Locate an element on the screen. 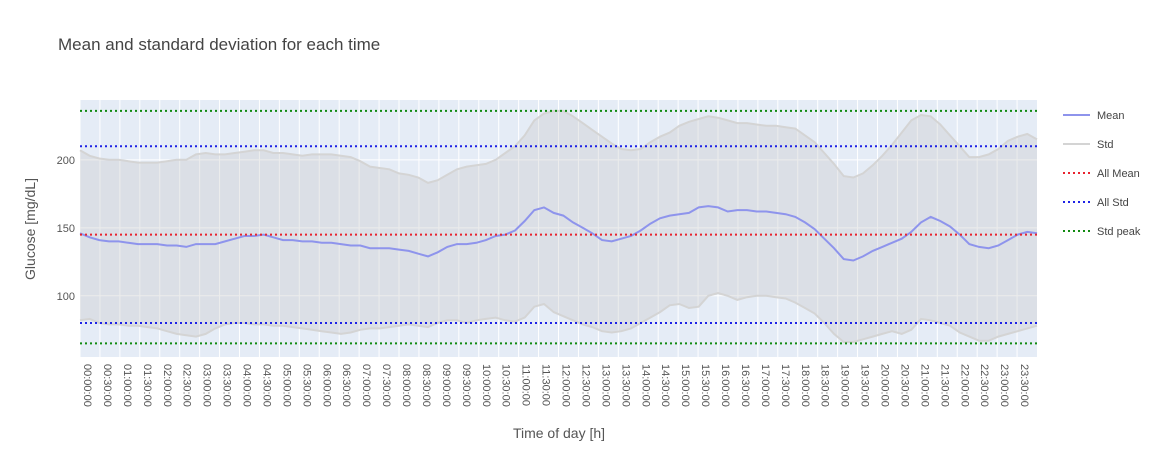  legend-label: All Mean is located at coordinates (1118, 174).